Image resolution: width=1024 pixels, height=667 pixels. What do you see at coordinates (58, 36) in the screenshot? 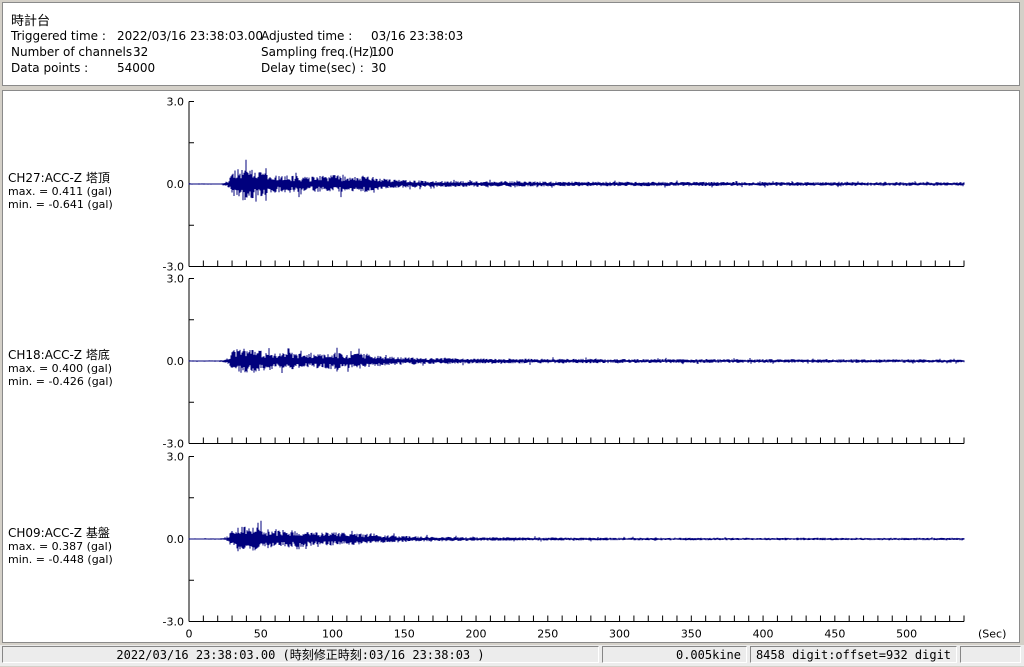
I see `triggered-time-label: Triggered time :` at bounding box center [58, 36].